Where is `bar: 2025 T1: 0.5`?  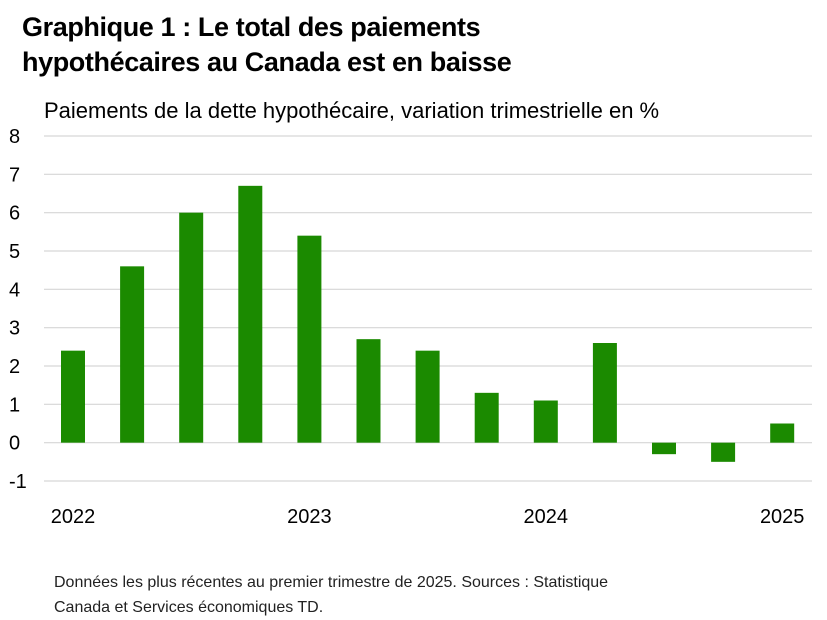
bar: 2025 T1: 0.5 is located at coordinates (782, 433).